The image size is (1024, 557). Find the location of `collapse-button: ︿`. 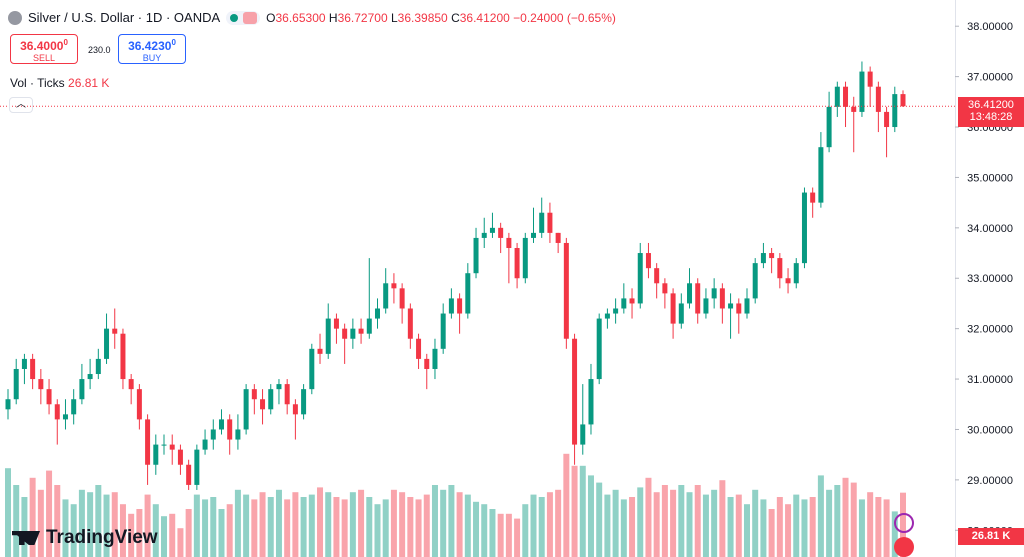

collapse-button: ︿ is located at coordinates (21, 105).